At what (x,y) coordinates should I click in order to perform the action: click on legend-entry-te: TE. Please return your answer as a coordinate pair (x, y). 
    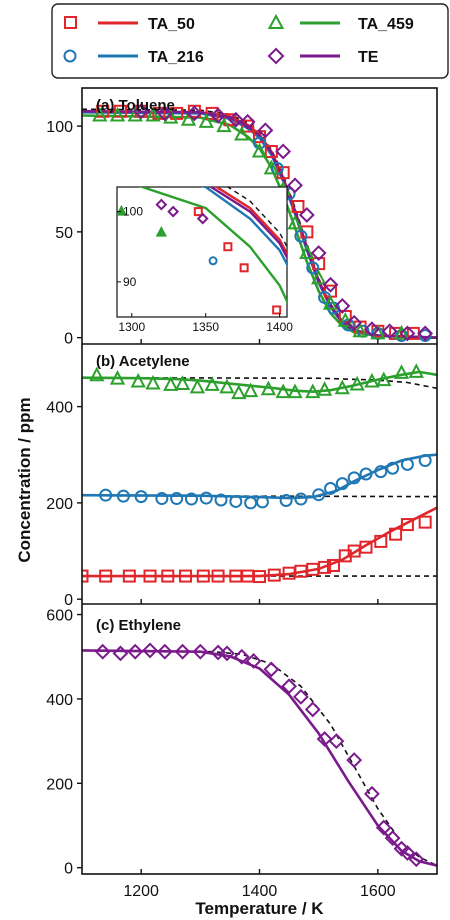
    Looking at the image, I should click on (323, 56).